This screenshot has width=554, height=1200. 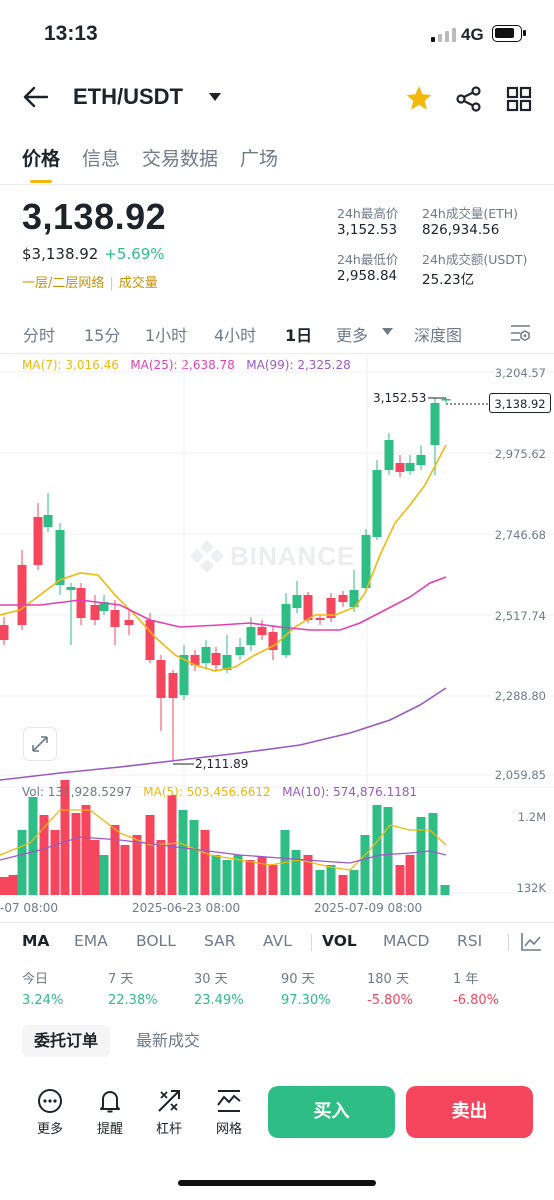 What do you see at coordinates (406, 941) in the screenshot?
I see `indicator-macd: MACD` at bounding box center [406, 941].